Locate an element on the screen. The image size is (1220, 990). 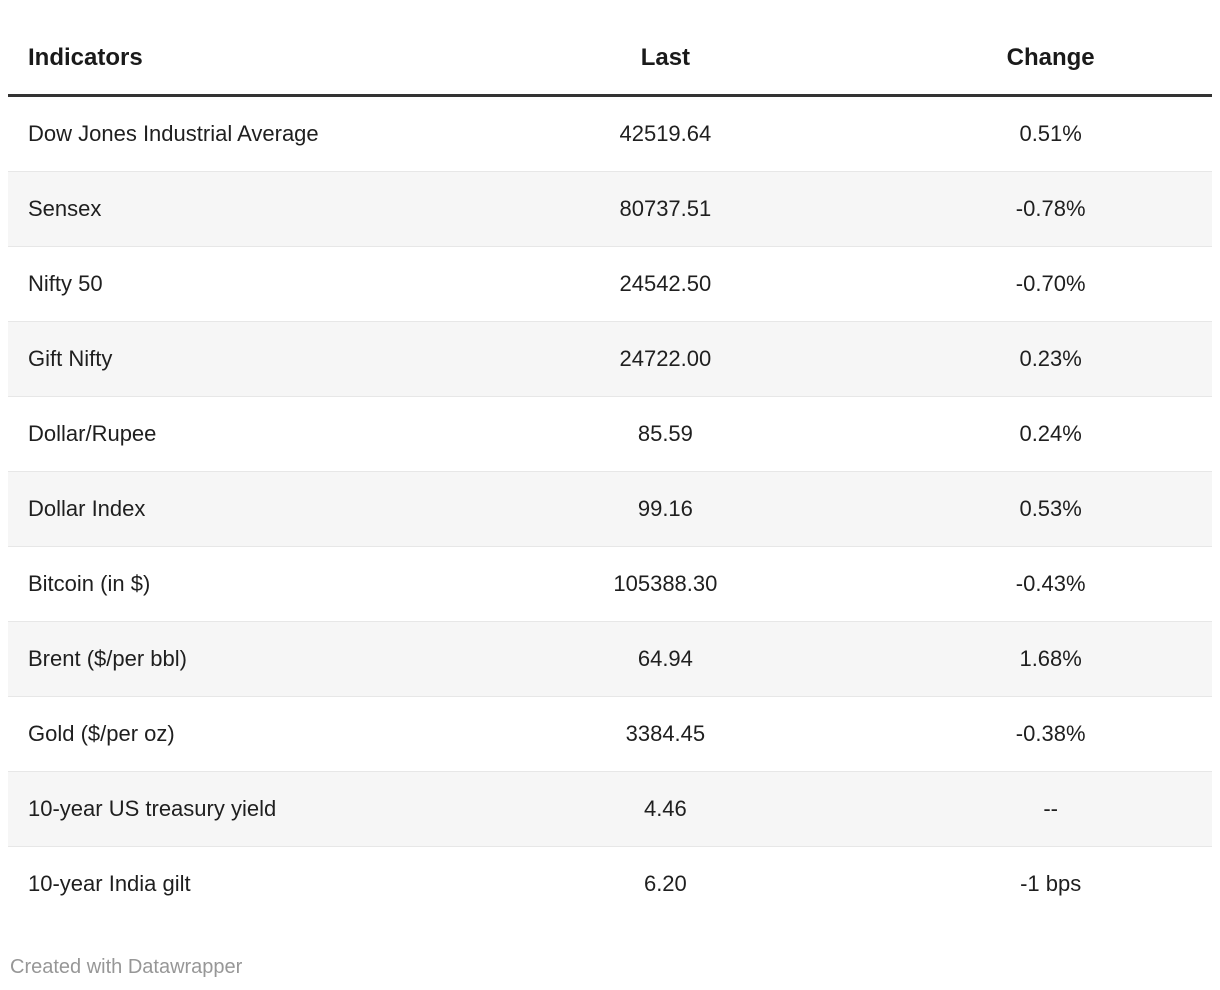
cell-last: 64.94 is located at coordinates (665, 659).